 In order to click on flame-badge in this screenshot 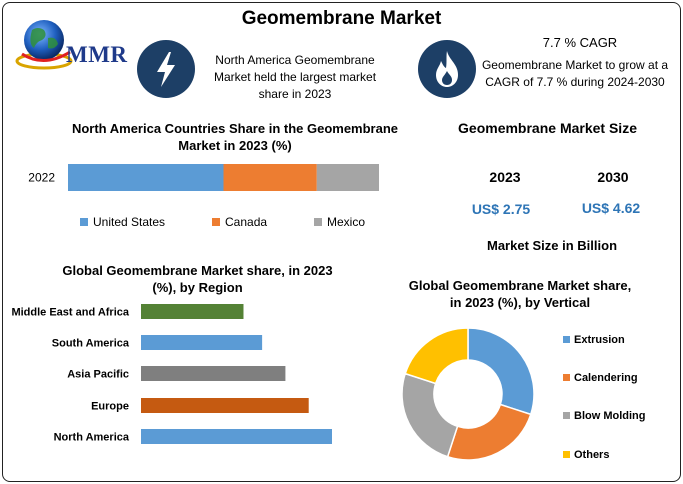, I will do `click(447, 69)`.